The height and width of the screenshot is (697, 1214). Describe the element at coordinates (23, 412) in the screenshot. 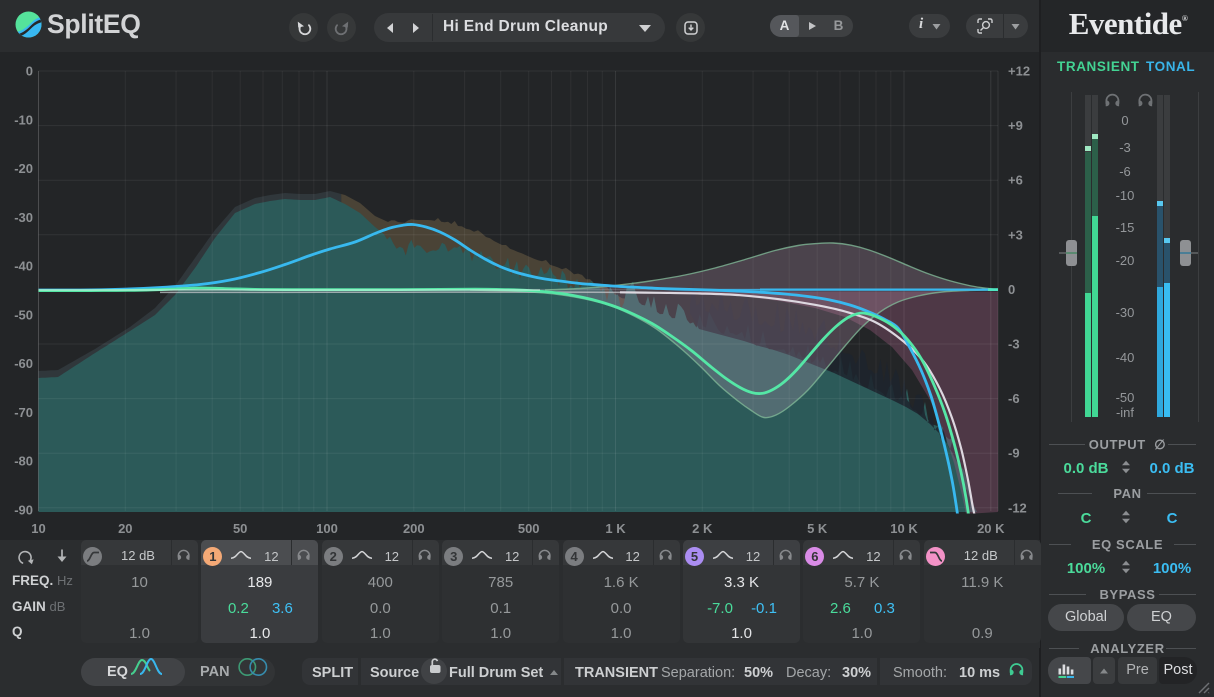

I see `svg-text: -70` at that location.